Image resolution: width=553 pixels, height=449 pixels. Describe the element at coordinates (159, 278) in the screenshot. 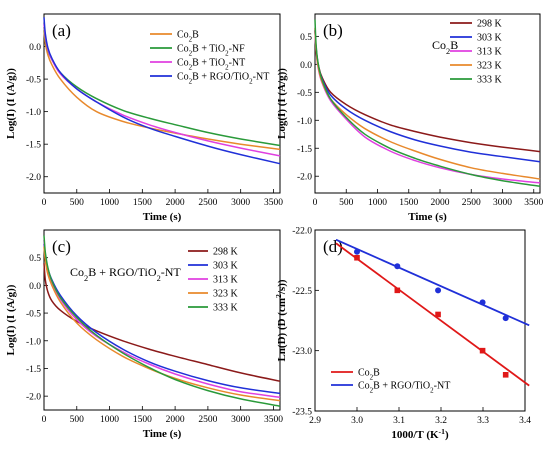

I see `annotation-subscript-2: 2` at that location.